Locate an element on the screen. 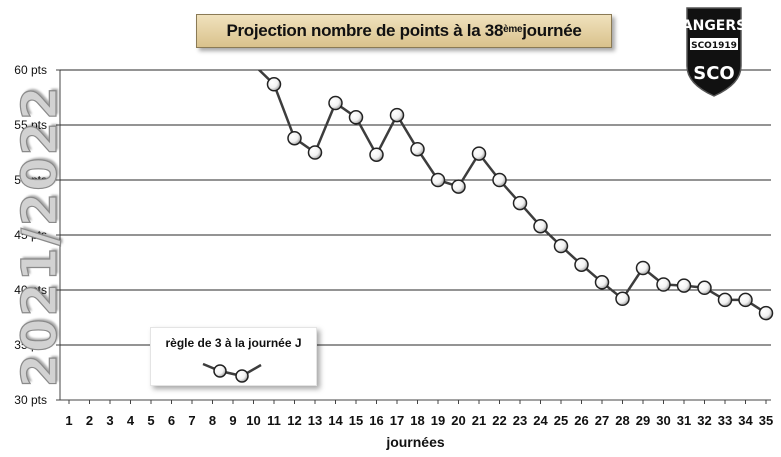 The width and height of the screenshot is (781, 457). x-tick-label: 35 is located at coordinates (766, 420).